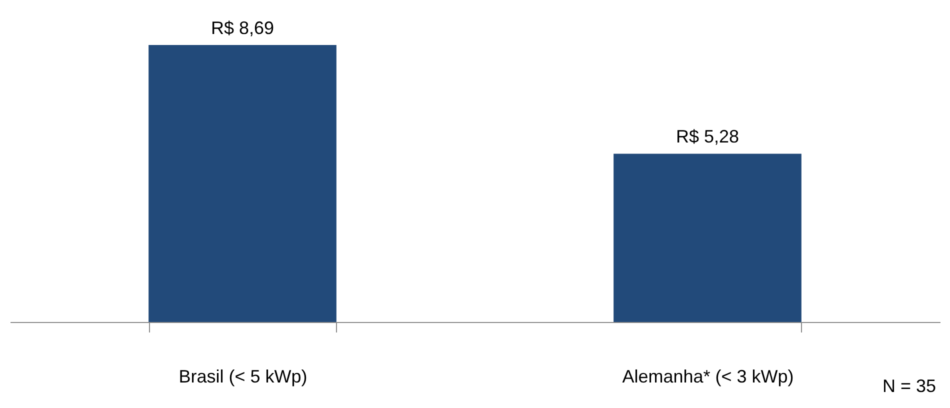 Image resolution: width=950 pixels, height=408 pixels. Describe the element at coordinates (708, 136) in the screenshot. I see `data-label: R$ 5,28` at that location.